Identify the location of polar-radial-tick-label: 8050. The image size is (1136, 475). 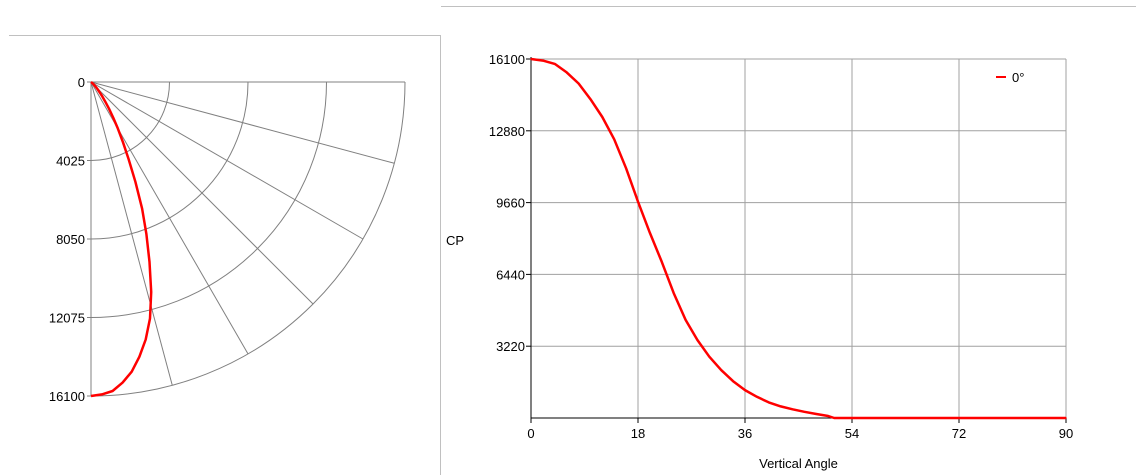
(70, 239).